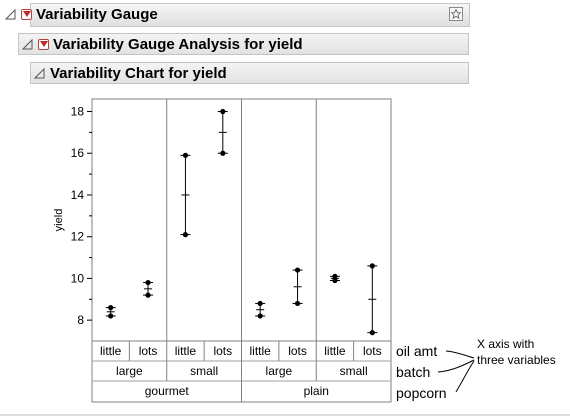 Image resolution: width=570 pixels, height=418 pixels. I want to click on callout-text-line1: X axis with, so click(506, 344).